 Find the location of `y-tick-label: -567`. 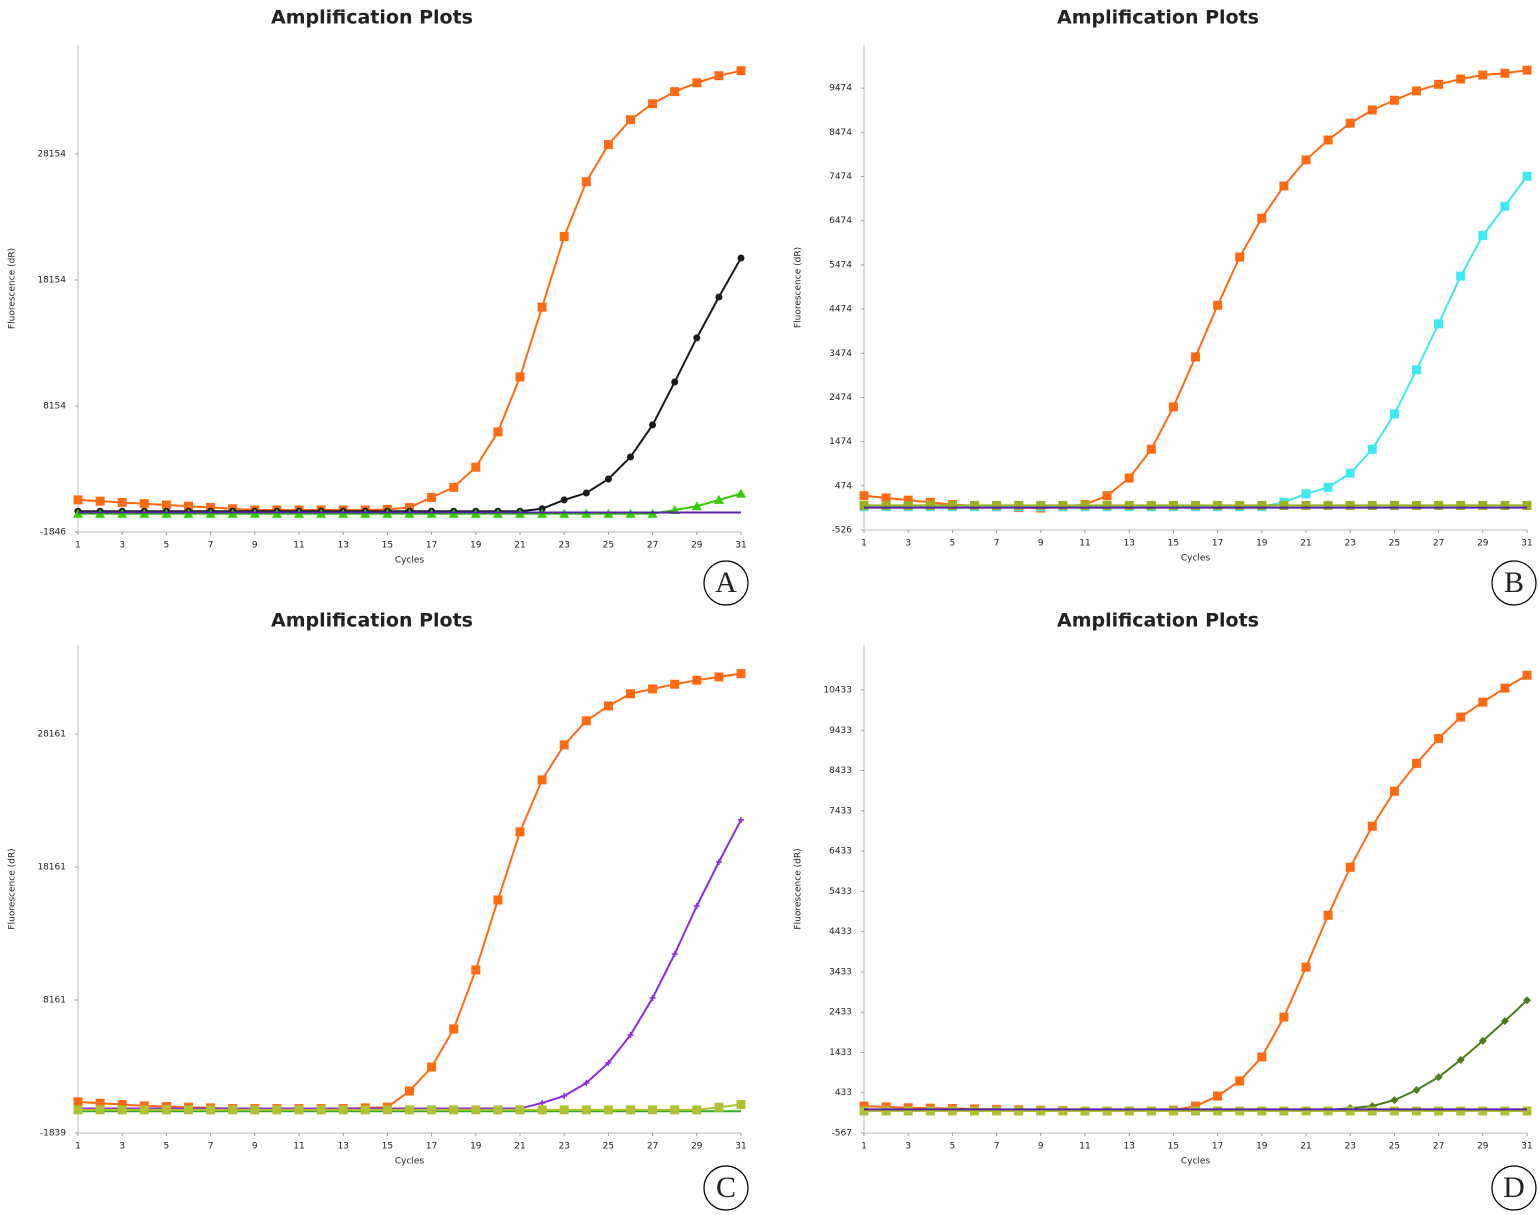

y-tick-label: -567 is located at coordinates (842, 1134).